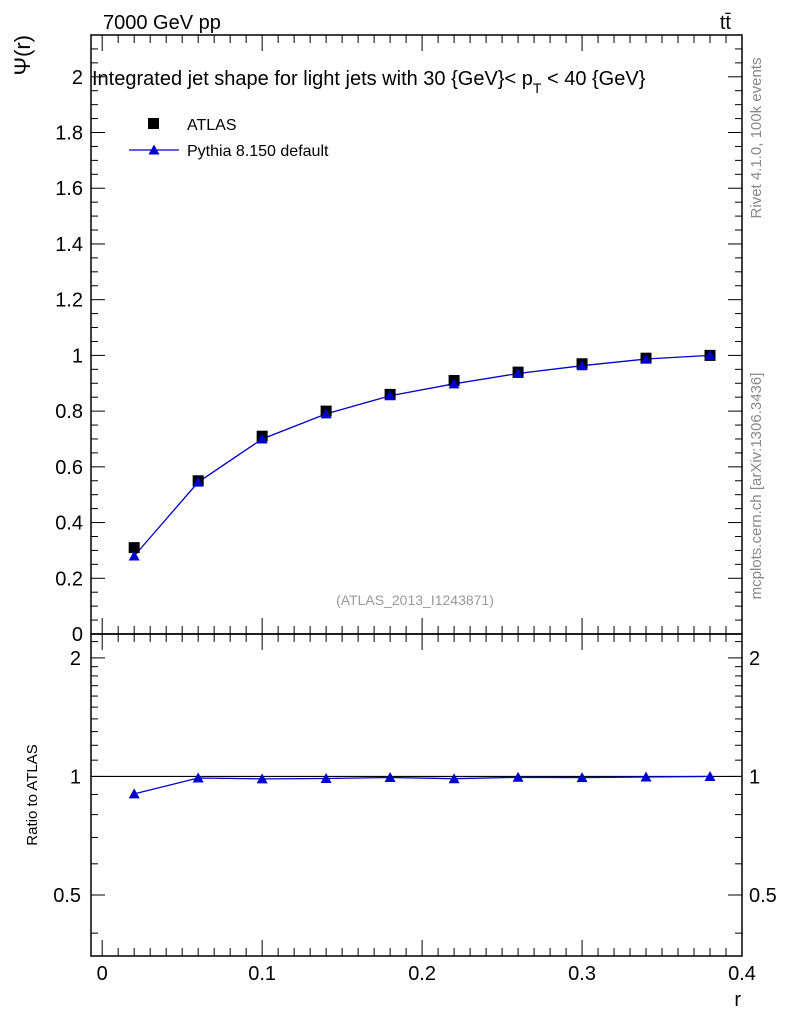 The width and height of the screenshot is (786, 1024). I want to click on pythia-curve, so click(422, 455).